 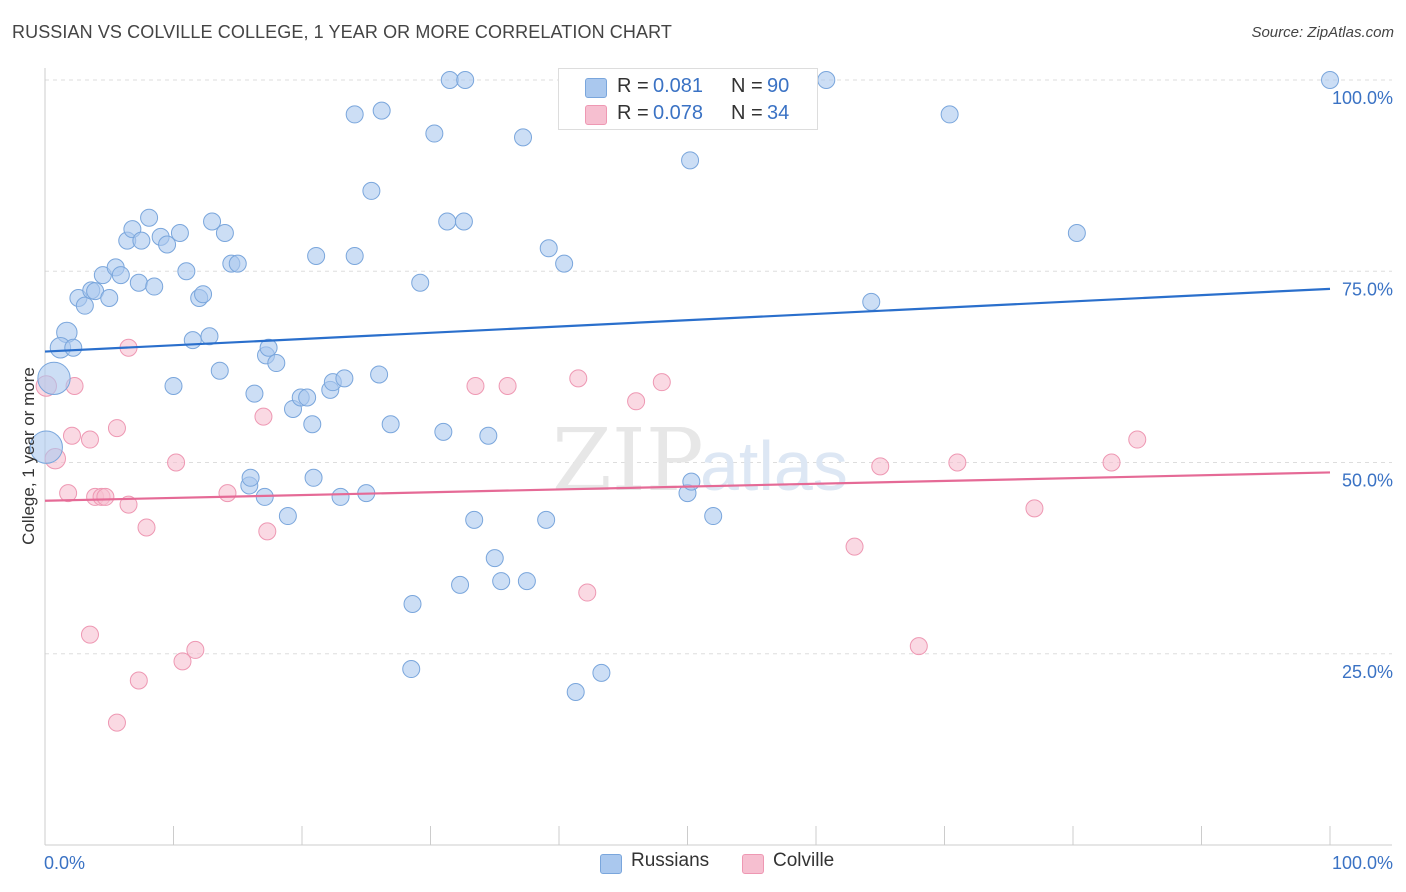 What do you see at coordinates (778, 86) in the screenshot?
I see `legend-n-value-russians: 90` at bounding box center [778, 86].